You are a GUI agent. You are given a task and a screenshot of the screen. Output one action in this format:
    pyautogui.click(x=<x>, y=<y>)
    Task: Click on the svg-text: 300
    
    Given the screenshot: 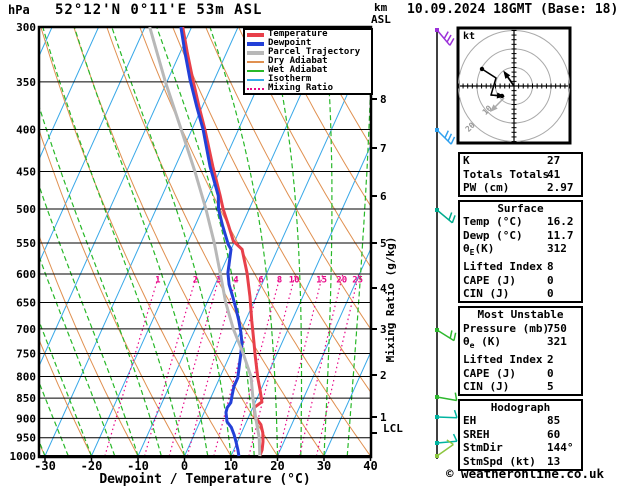 What is the action you would take?
    pyautogui.click(x=26, y=27)
    